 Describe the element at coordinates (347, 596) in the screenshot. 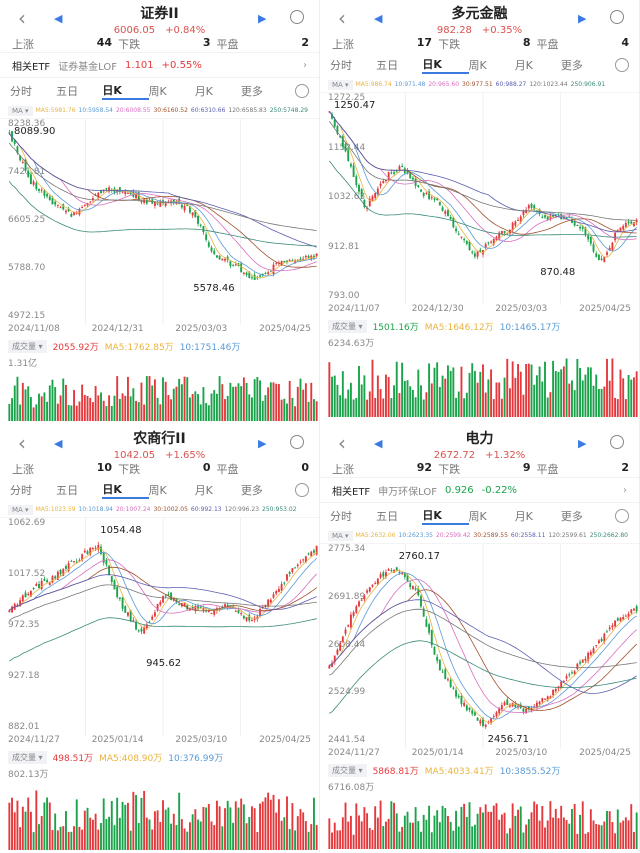

I see `y-tick-label: 2691.89` at that location.